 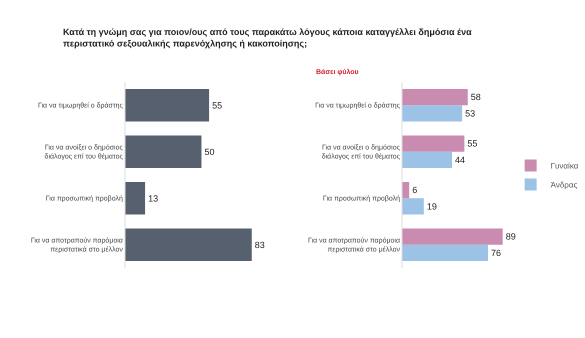 What do you see at coordinates (496, 253) in the screenshot?
I see `data-label: 76` at bounding box center [496, 253].